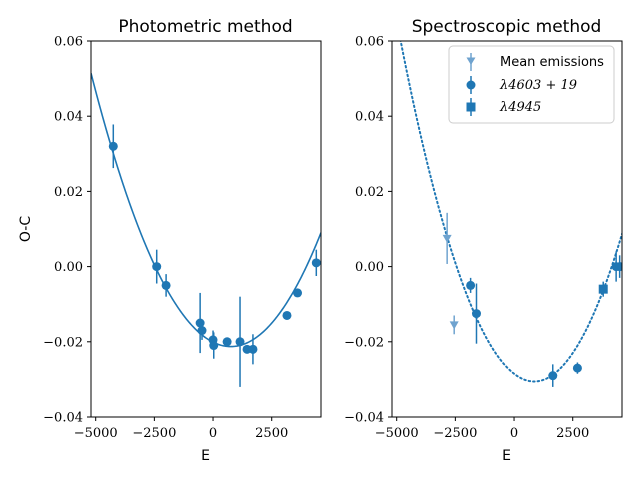 This screenshot has width=640, height=480. Describe the element at coordinates (552, 62) in the screenshot. I see `legend-label-mean-emissions: Mean emissions` at that location.